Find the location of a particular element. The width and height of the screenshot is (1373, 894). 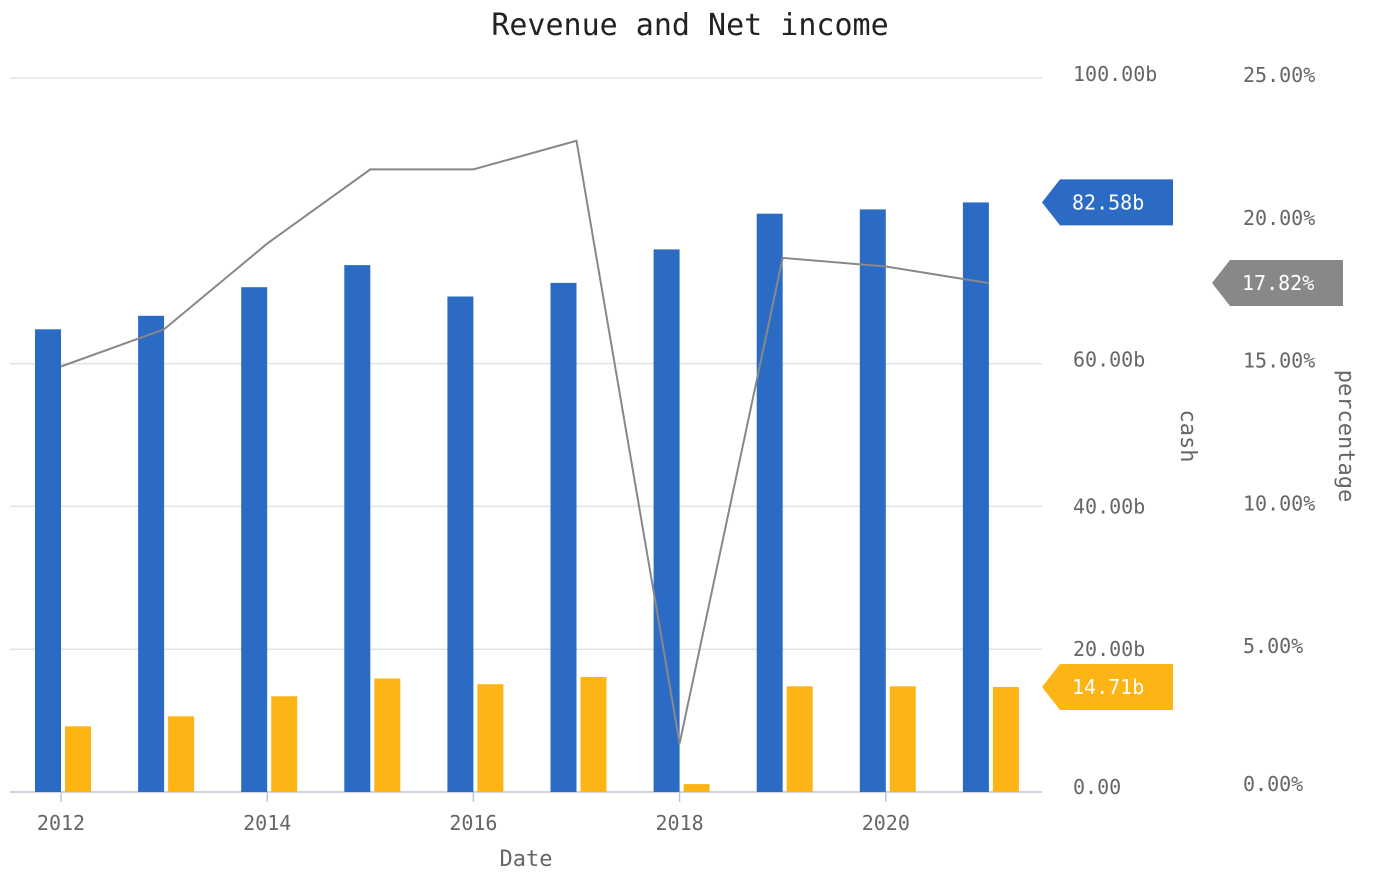

y-axis-right: 0.00% 5.00% 10.00% 15.00% 20.00% 25.00% is located at coordinates (1279, 429).